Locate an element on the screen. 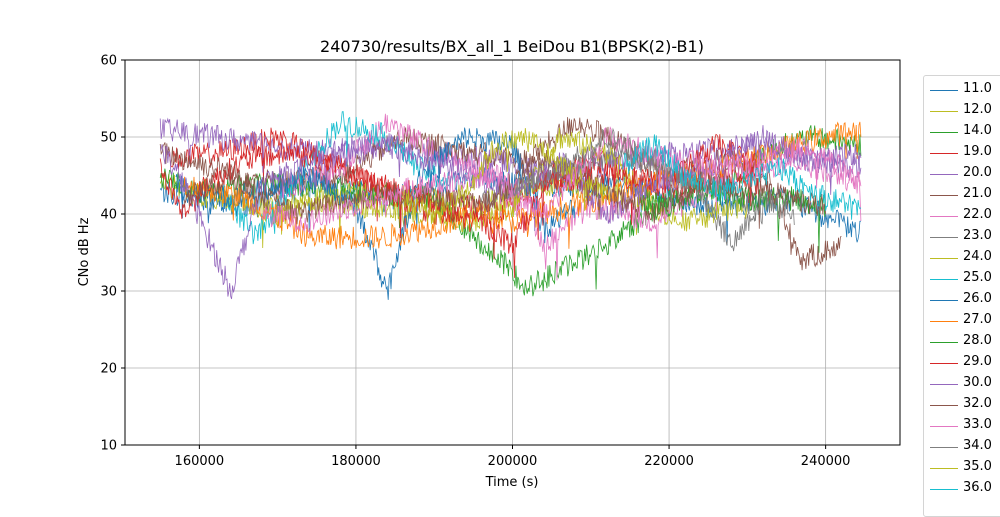 The width and height of the screenshot is (1000, 517). y-tick-label: 50 is located at coordinates (108, 138).